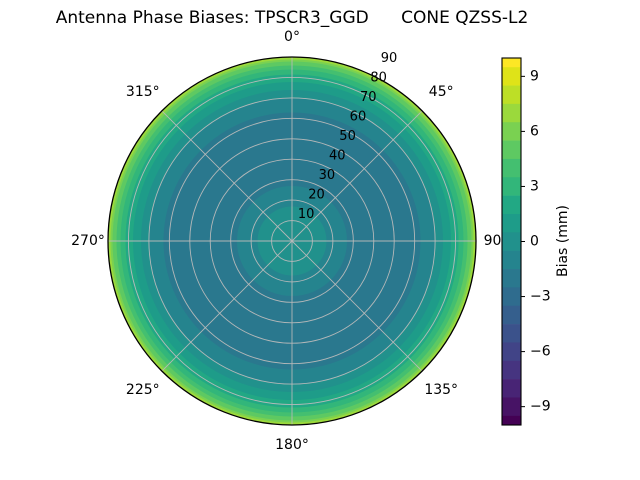  What do you see at coordinates (327, 175) in the screenshot?
I see `radial-tick-label: 30` at bounding box center [327, 175].